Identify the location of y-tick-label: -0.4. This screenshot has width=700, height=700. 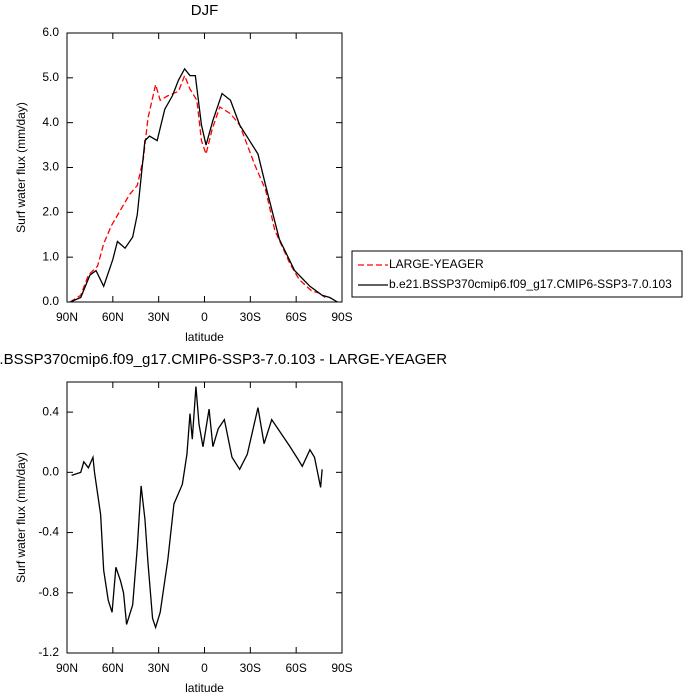
(48, 532).